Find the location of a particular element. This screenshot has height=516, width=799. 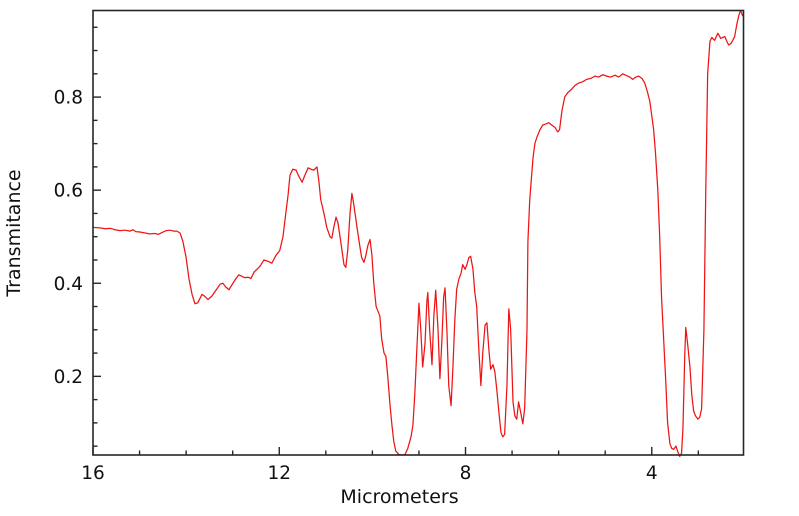

y-axis-label: Transmitance is located at coordinates (14, 233).